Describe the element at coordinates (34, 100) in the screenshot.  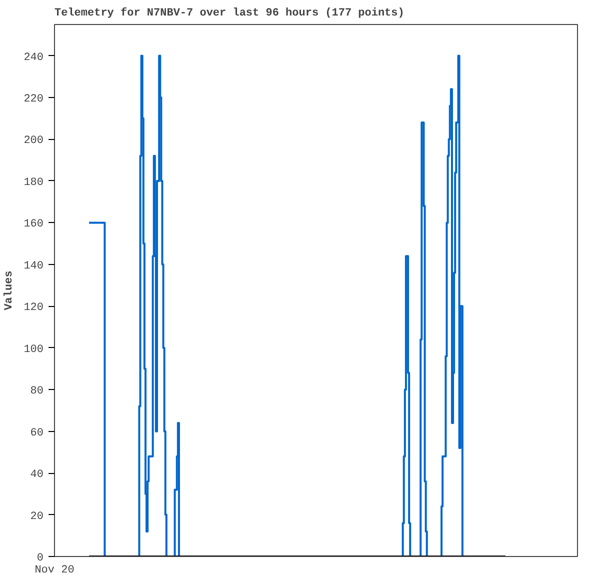
I see `y-tick-label: 220` at that location.